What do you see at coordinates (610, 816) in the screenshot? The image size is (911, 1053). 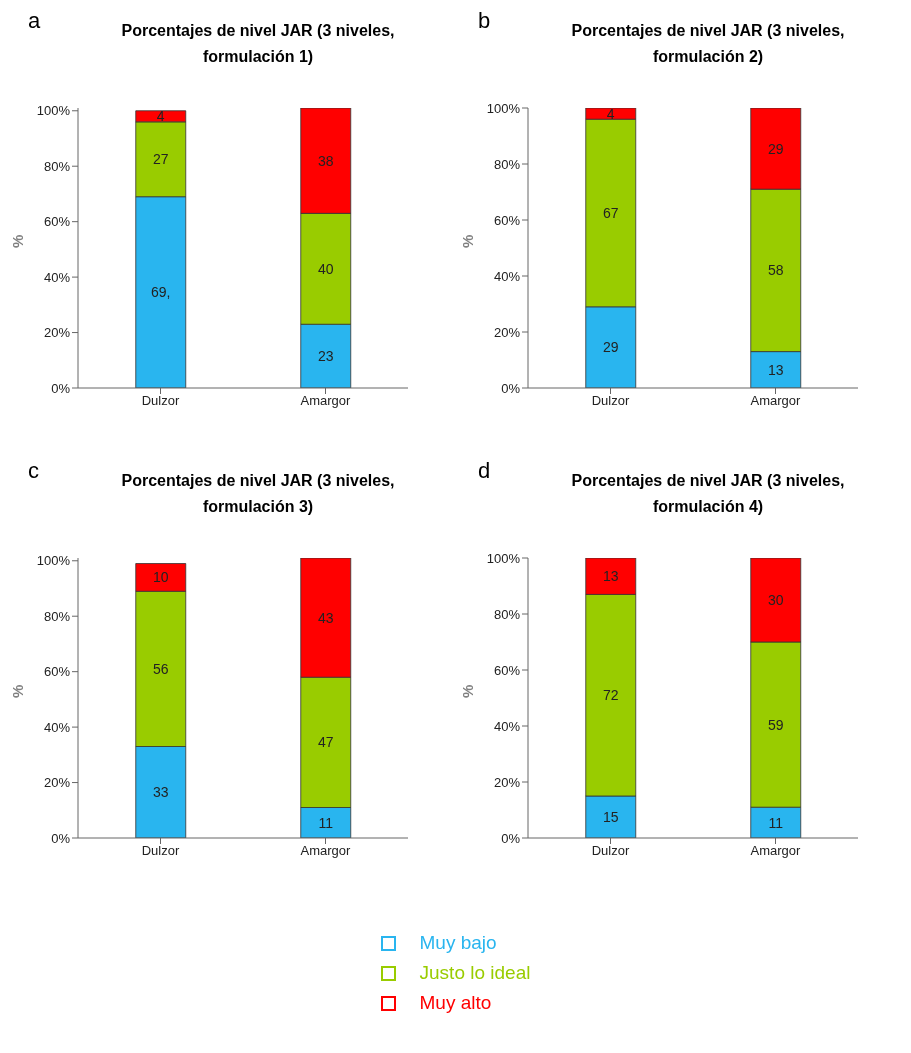 I see `data-label: 15` at bounding box center [610, 816].